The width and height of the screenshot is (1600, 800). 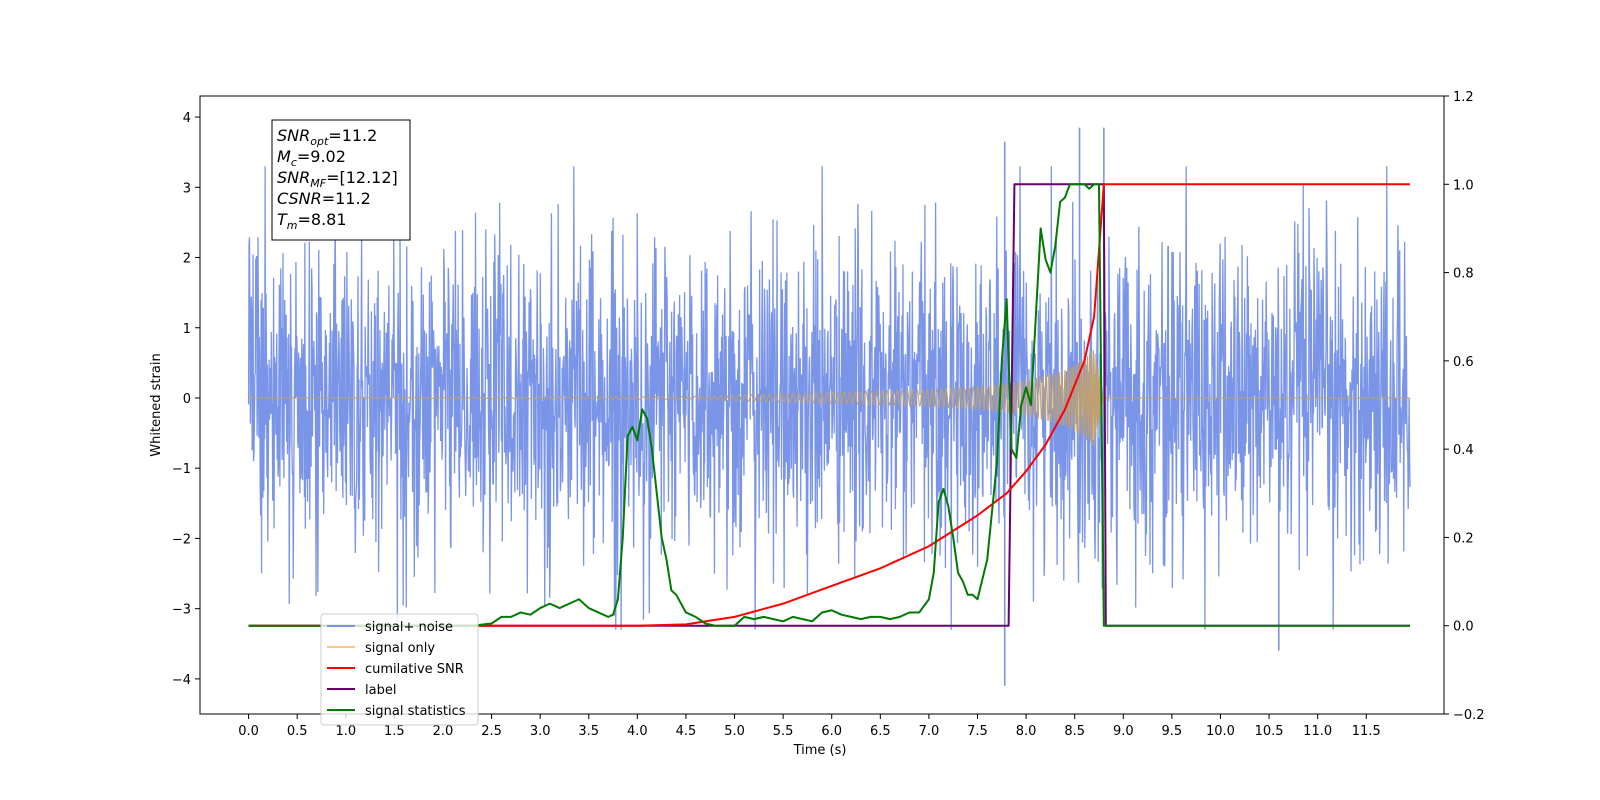 What do you see at coordinates (248, 731) in the screenshot?
I see `x-tick-label: 0.0` at bounding box center [248, 731].